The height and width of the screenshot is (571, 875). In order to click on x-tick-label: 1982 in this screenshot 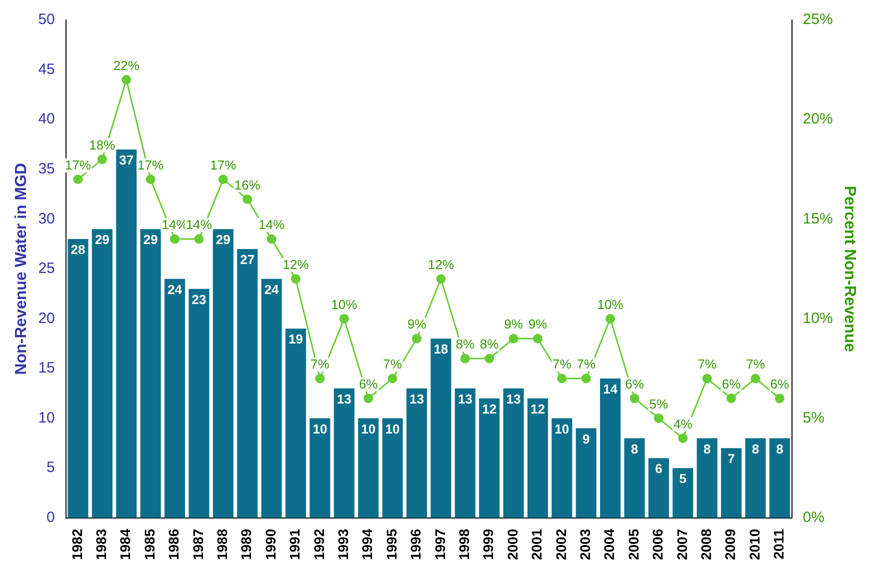, I will do `click(76, 544)`.